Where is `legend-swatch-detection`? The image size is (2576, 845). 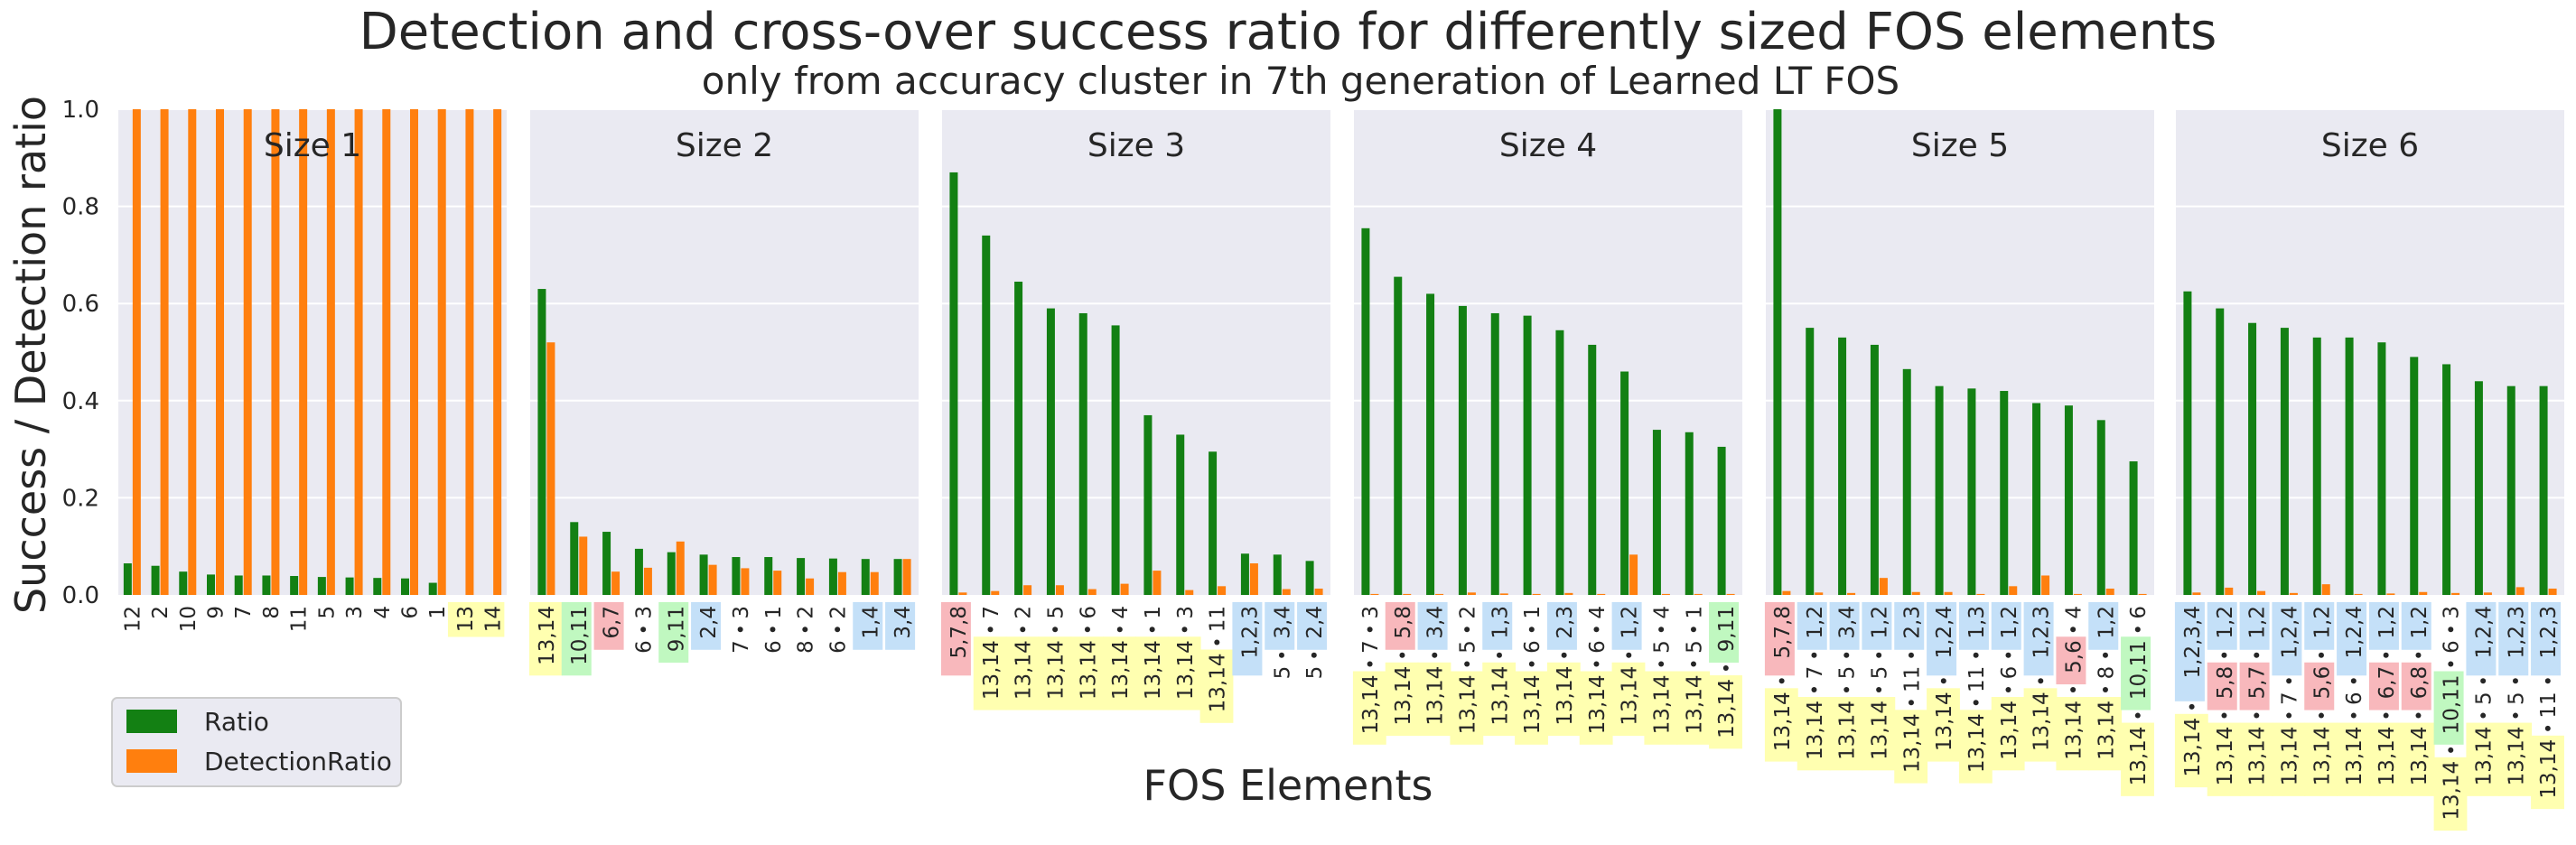
legend-swatch-detection is located at coordinates (151, 761).